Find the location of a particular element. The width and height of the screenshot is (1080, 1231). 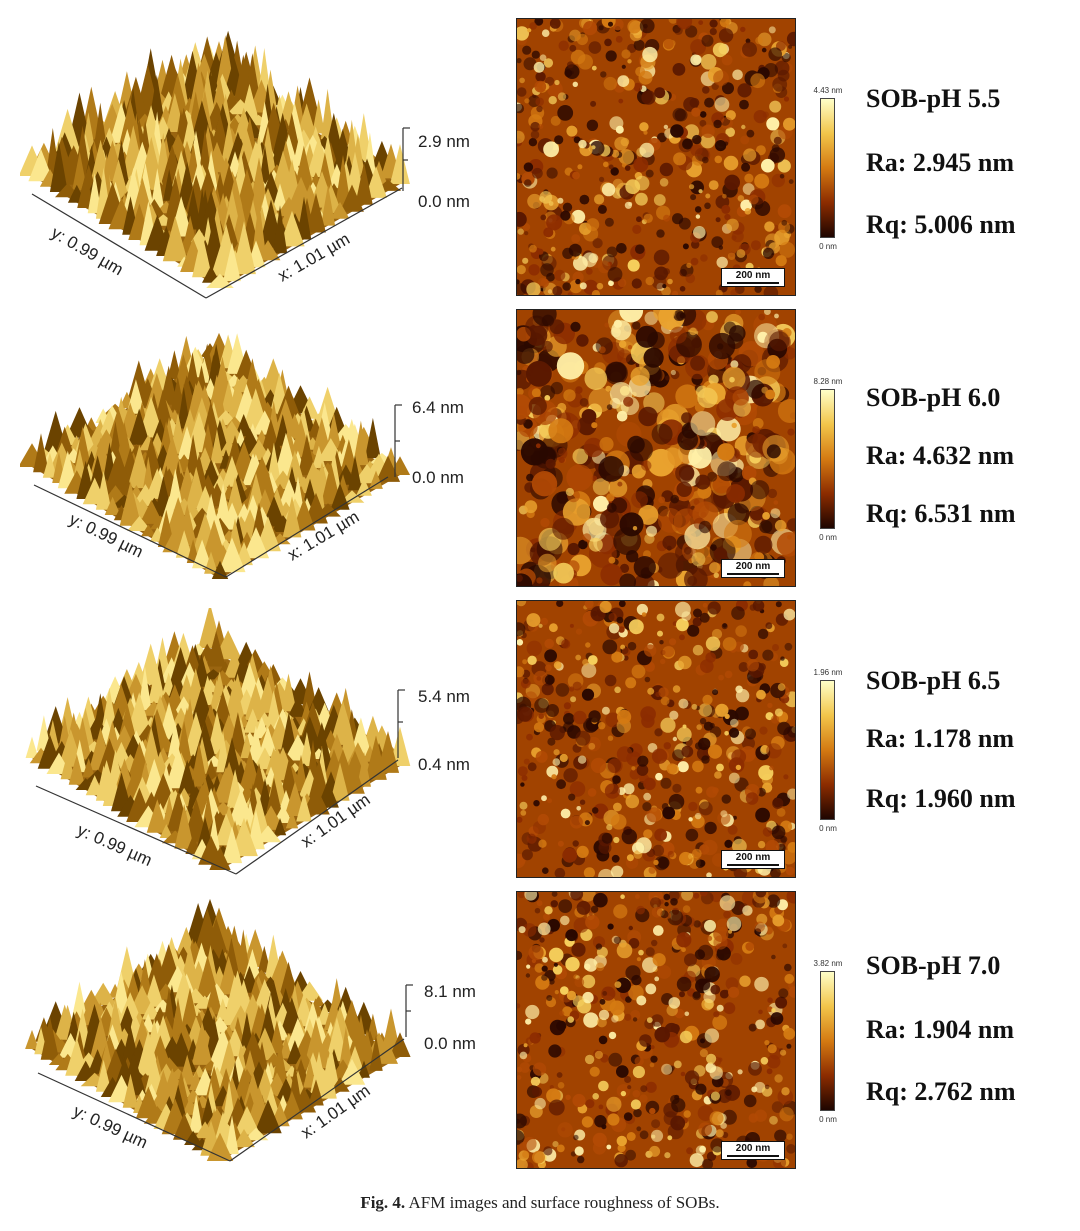

sample-name: SOB-pH 5.5 is located at coordinates (933, 98).